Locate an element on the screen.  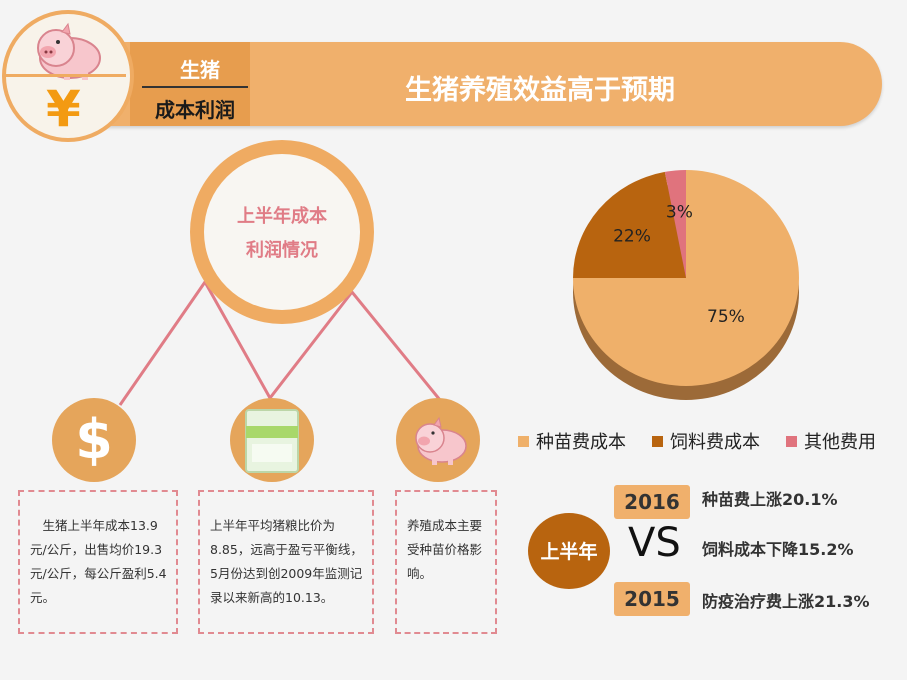
info-text-factor: 养殖成本主要受种苗价格影响。 is located at coordinates (445, 549).